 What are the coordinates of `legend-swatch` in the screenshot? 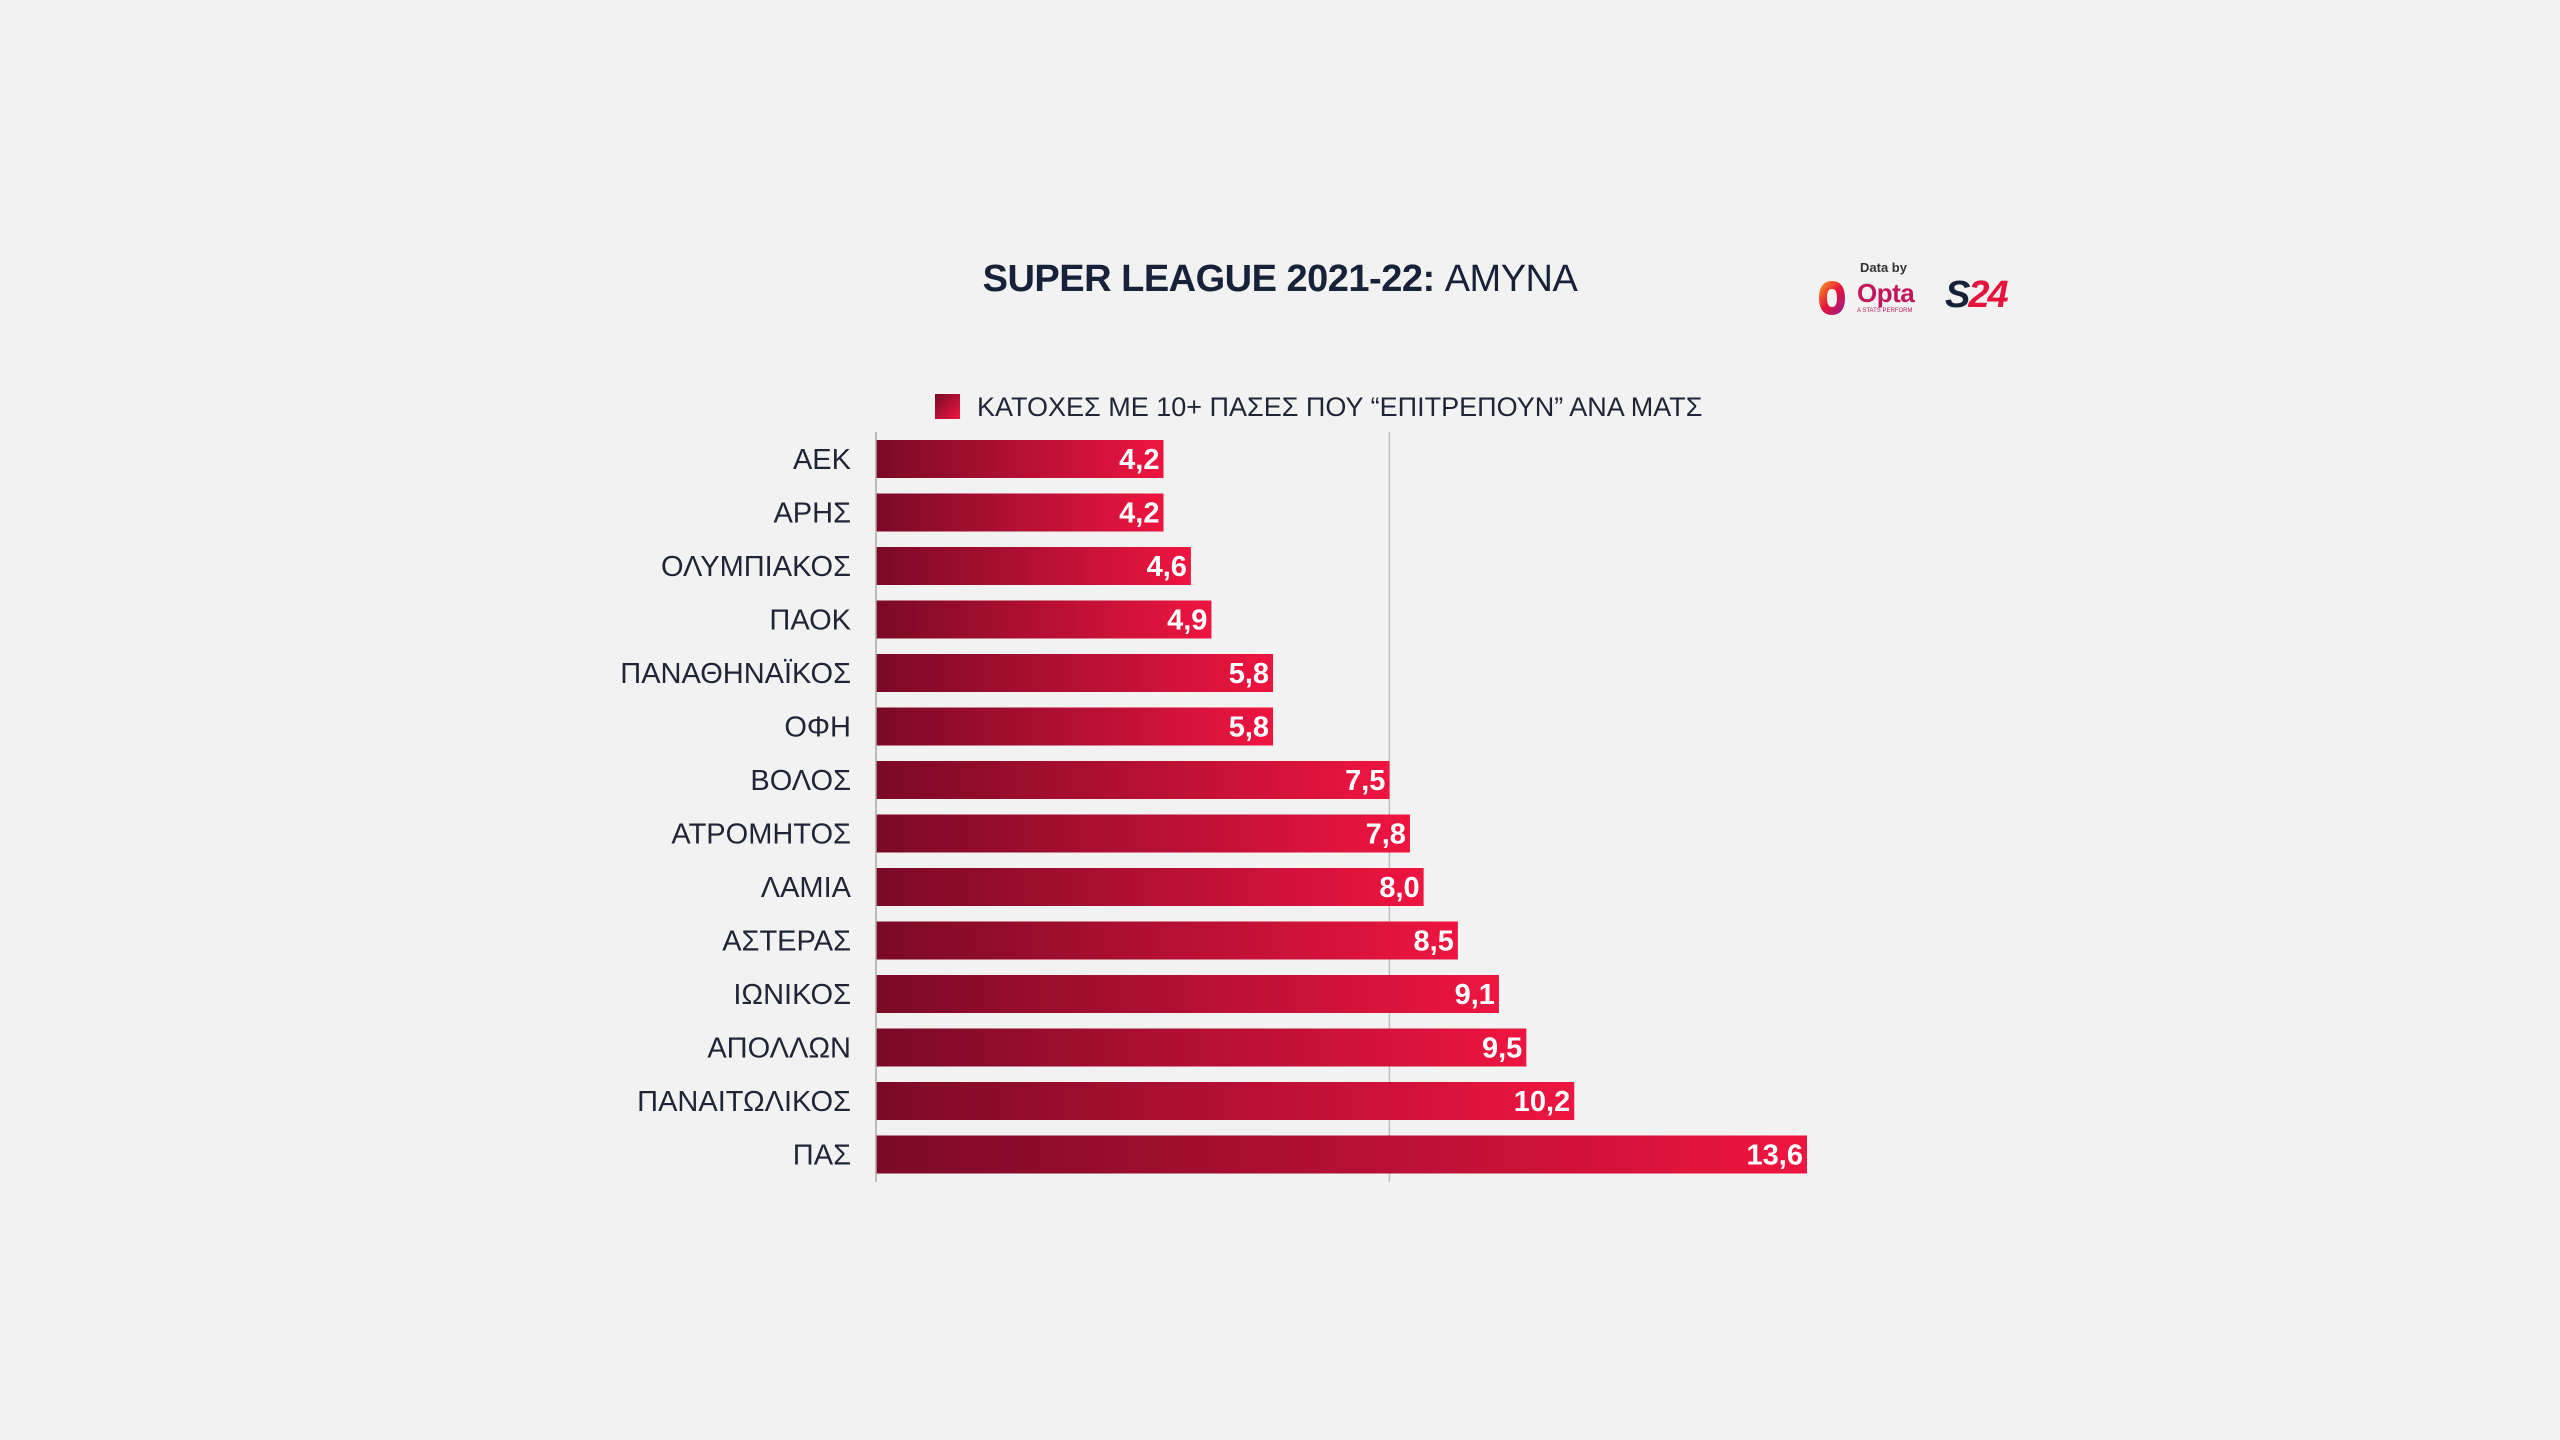 It's located at (947, 406).